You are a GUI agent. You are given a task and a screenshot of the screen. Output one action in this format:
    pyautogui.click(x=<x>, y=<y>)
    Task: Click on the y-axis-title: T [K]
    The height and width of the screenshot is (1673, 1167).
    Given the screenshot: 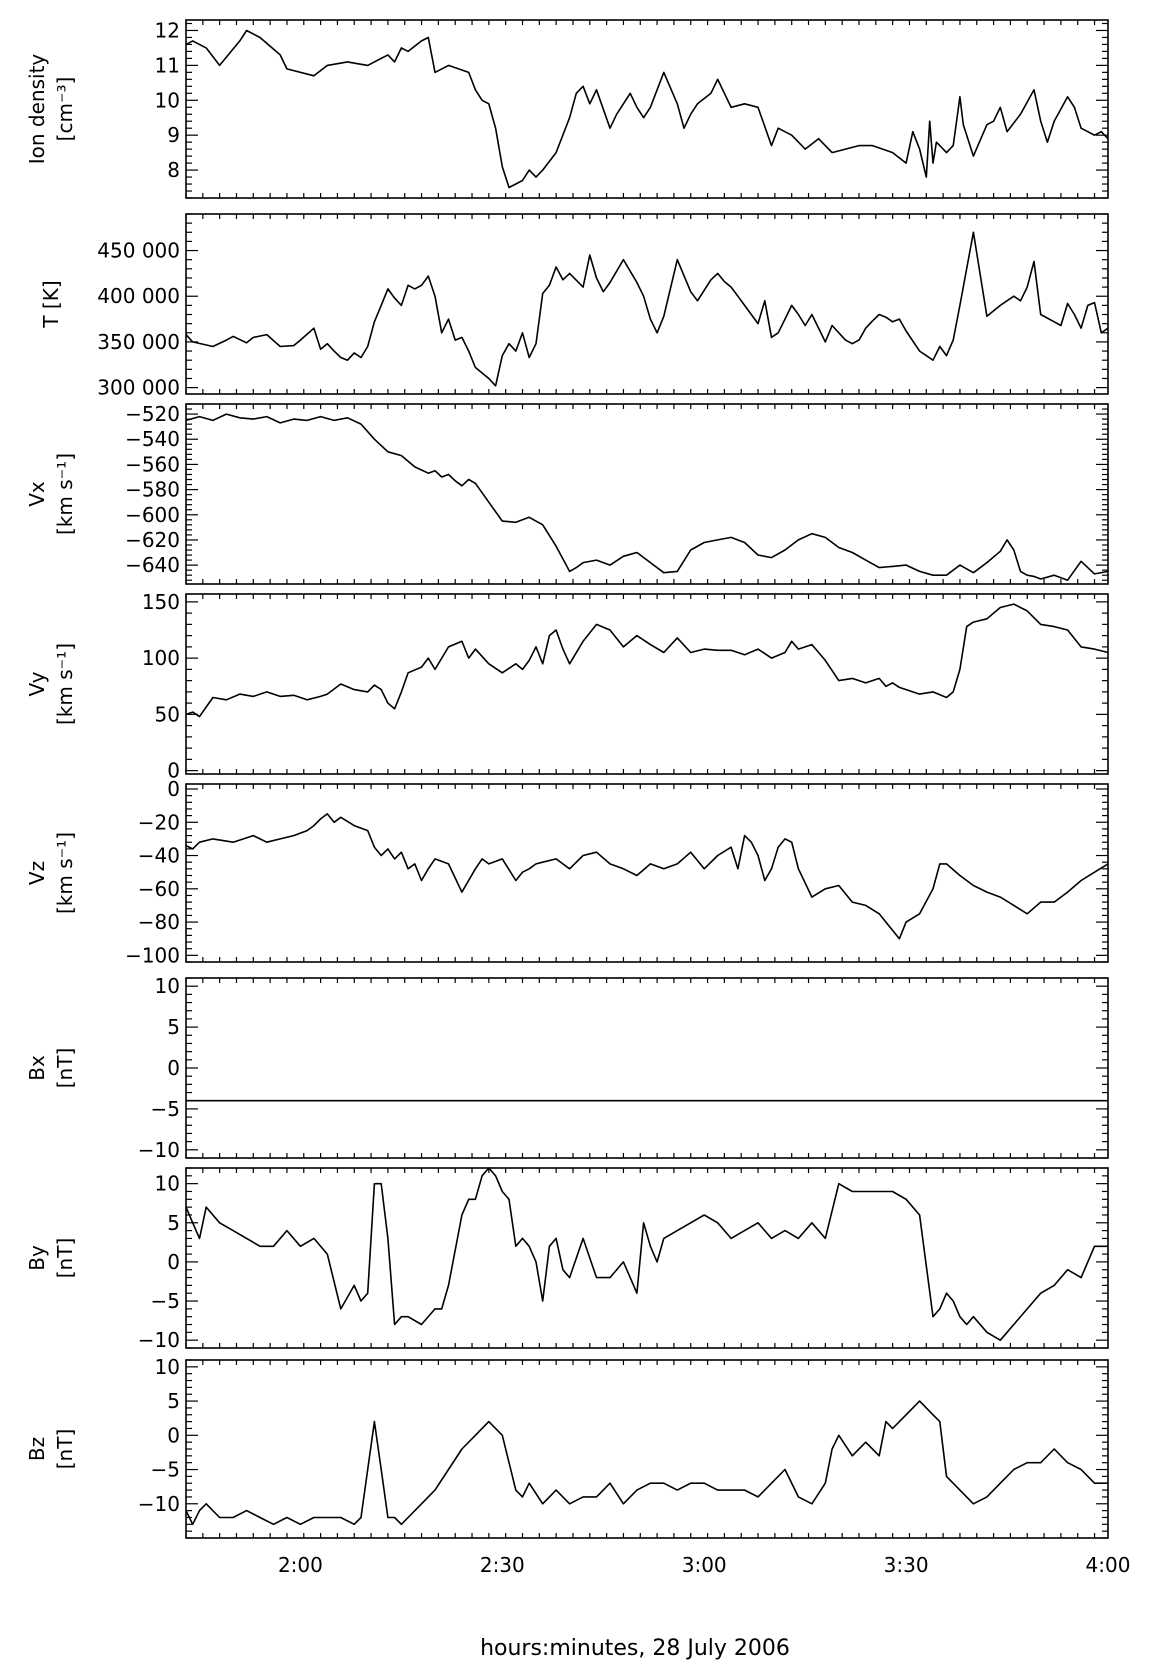 What is the action you would take?
    pyautogui.click(x=51, y=304)
    